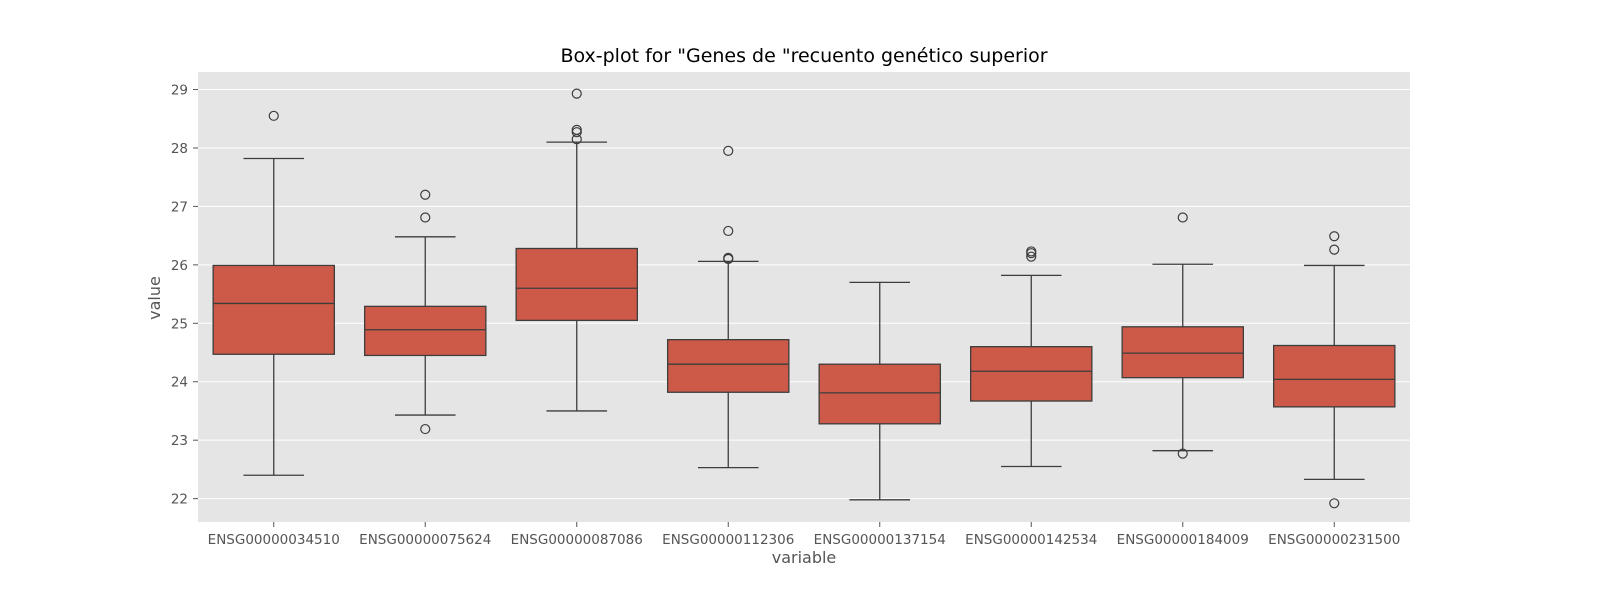 This screenshot has width=1600, height=600. Describe the element at coordinates (179, 441) in the screenshot. I see `y-tick-label: 23` at that location.